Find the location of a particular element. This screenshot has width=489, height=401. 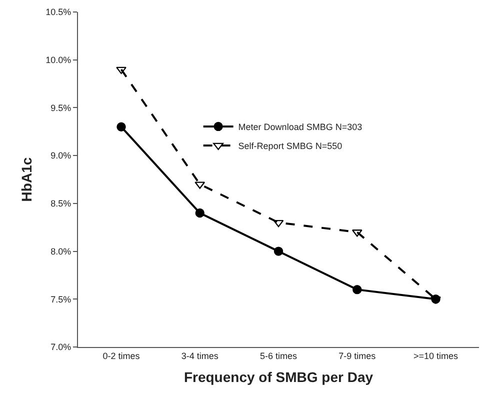

x-tick-label: 7-9 times is located at coordinates (357, 355).